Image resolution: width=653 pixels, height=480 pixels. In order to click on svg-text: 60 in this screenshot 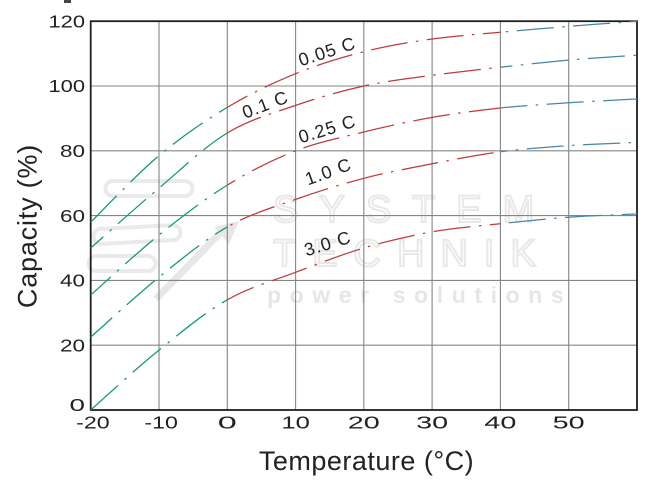, I will do `click(72, 216)`.